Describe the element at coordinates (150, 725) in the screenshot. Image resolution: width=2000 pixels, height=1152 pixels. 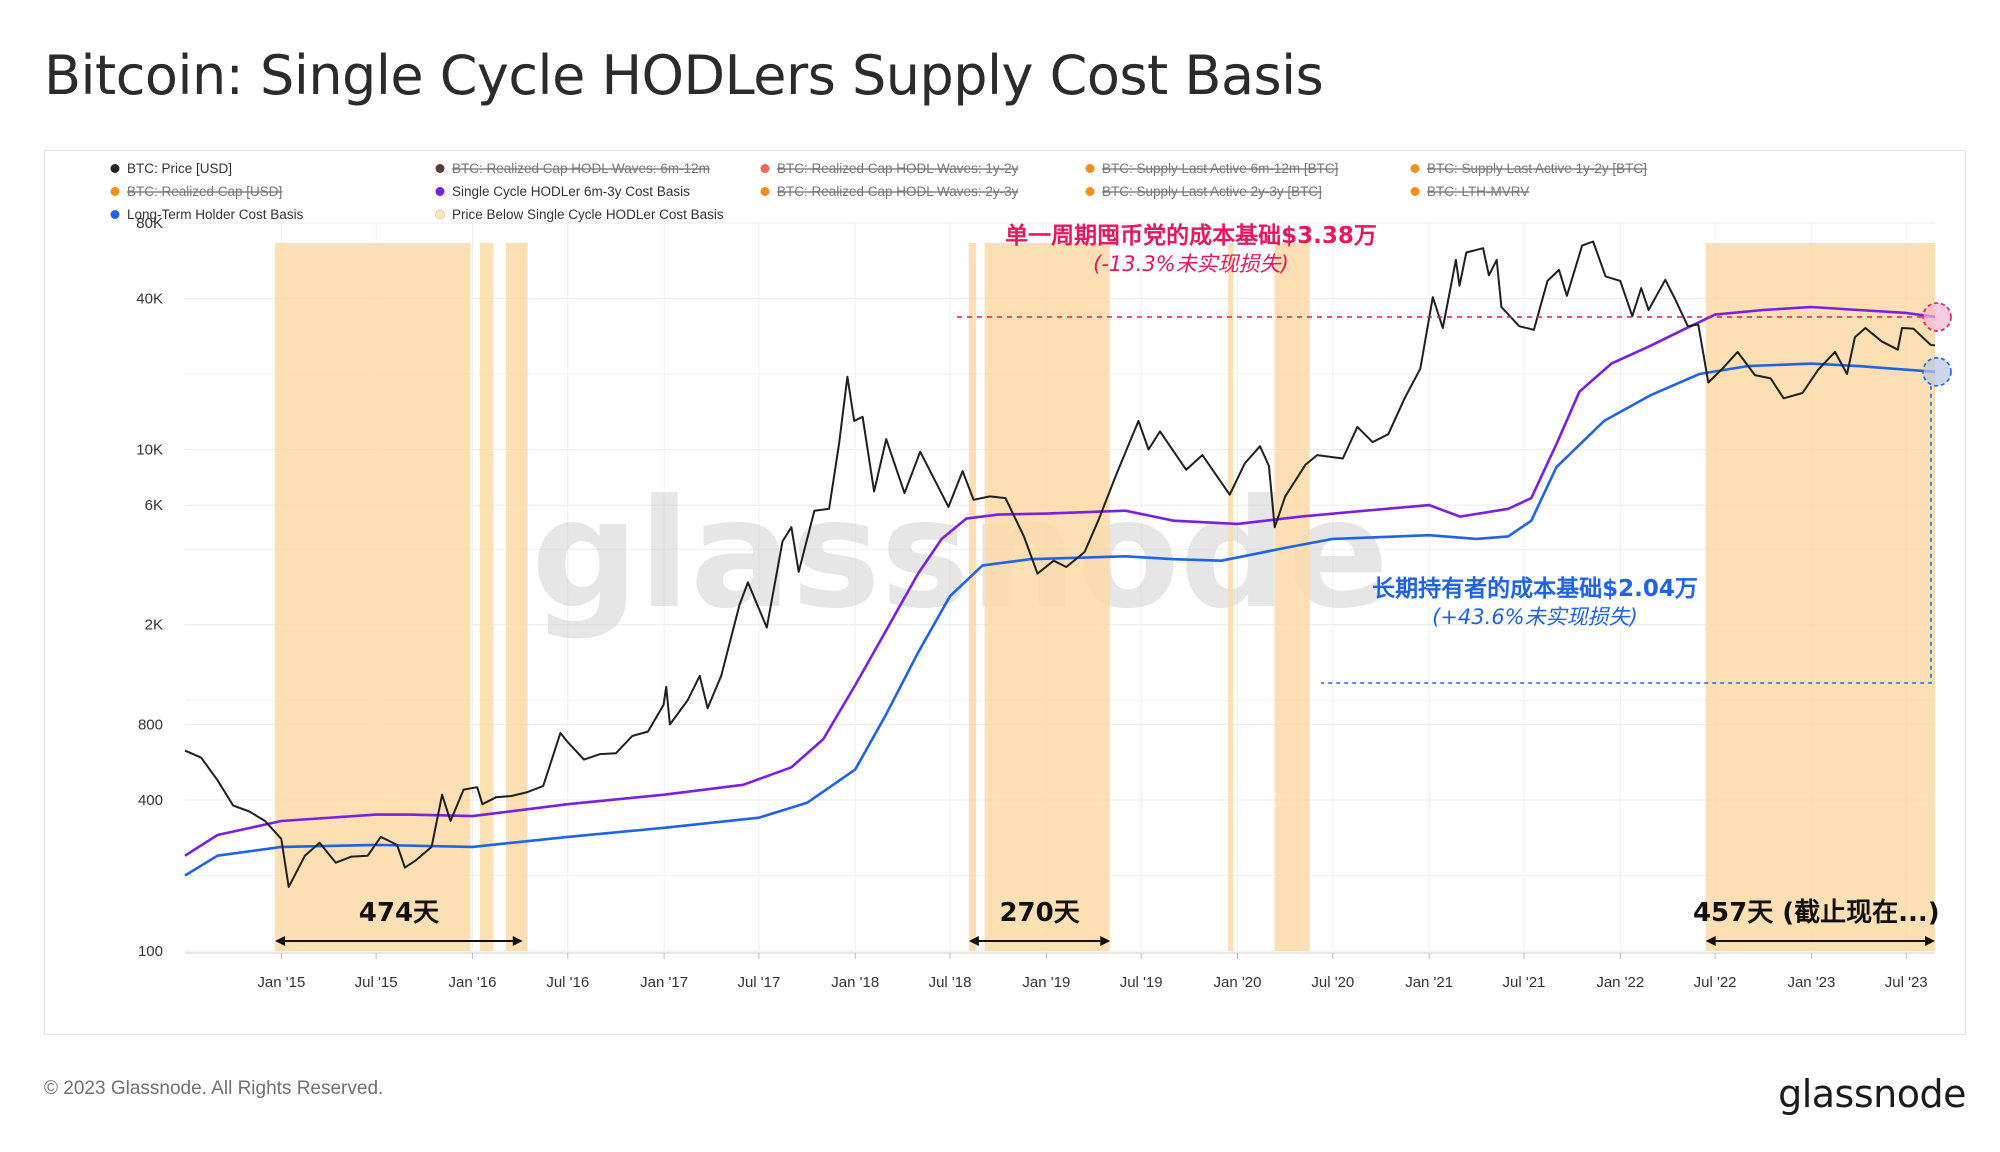
I see `y-tick-label: 800` at that location.